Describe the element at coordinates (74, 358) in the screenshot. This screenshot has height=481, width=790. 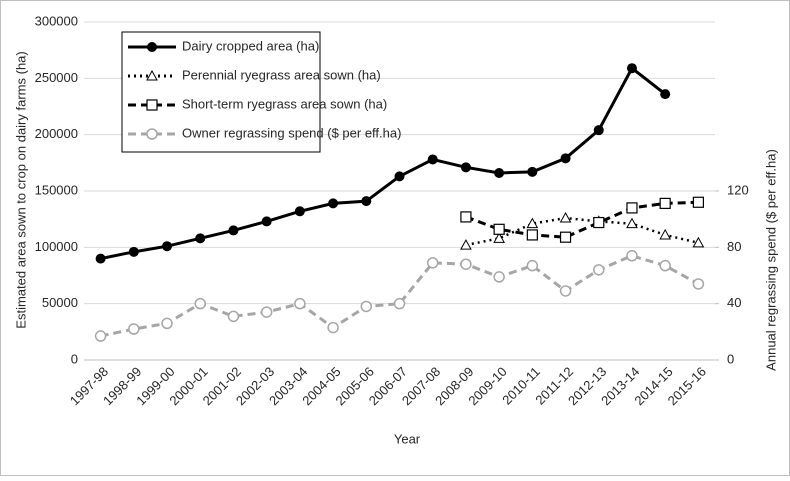
I see `y-tick-label: 0` at that location.